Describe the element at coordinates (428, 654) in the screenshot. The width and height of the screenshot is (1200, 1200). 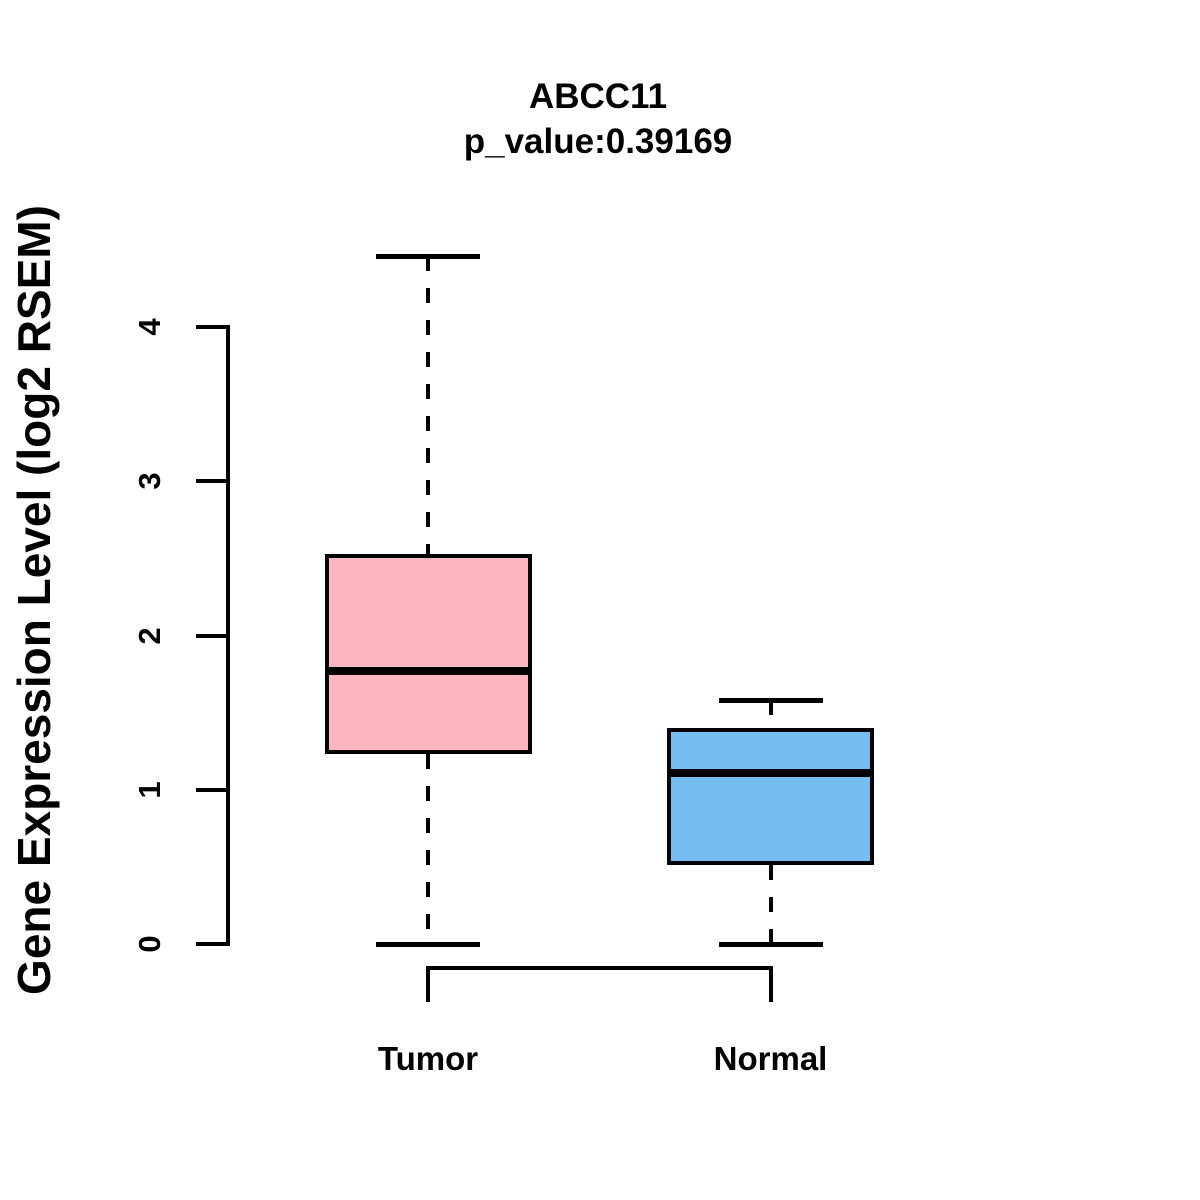
I see `tumor-box` at that location.